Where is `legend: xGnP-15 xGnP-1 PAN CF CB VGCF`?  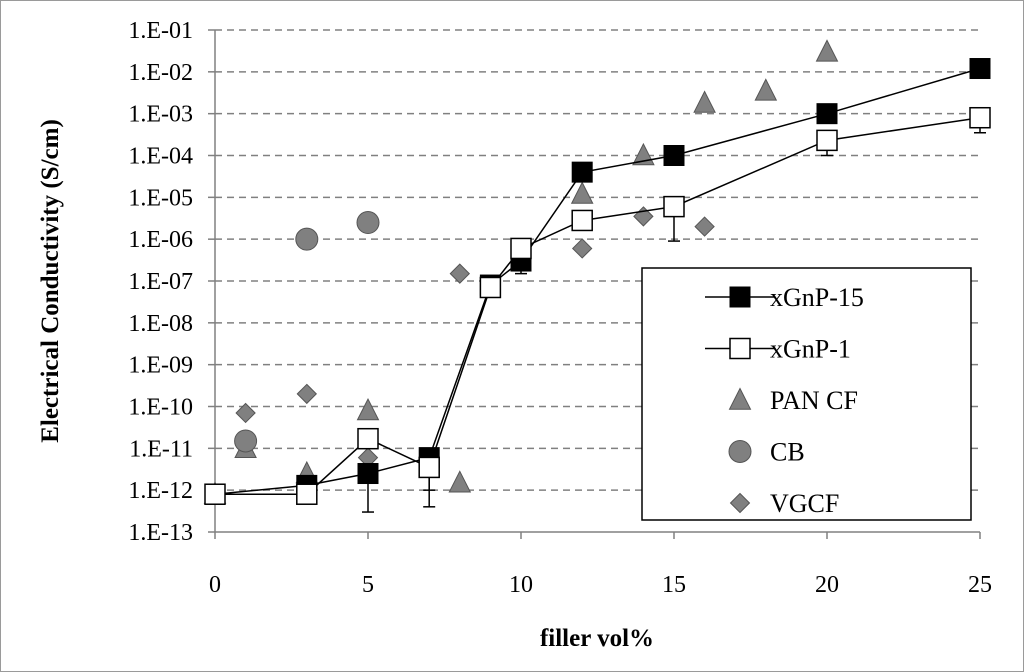
legend: xGnP-15 xGnP-1 PAN CF CB VGCF is located at coordinates (806, 394).